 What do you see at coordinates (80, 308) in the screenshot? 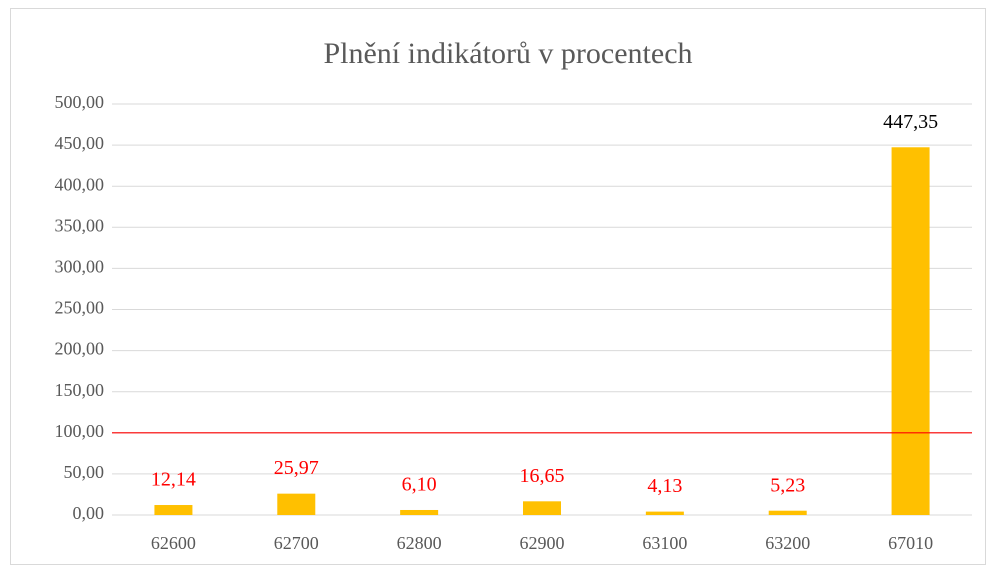
I see `y-tick-label: 250,00` at bounding box center [80, 308].